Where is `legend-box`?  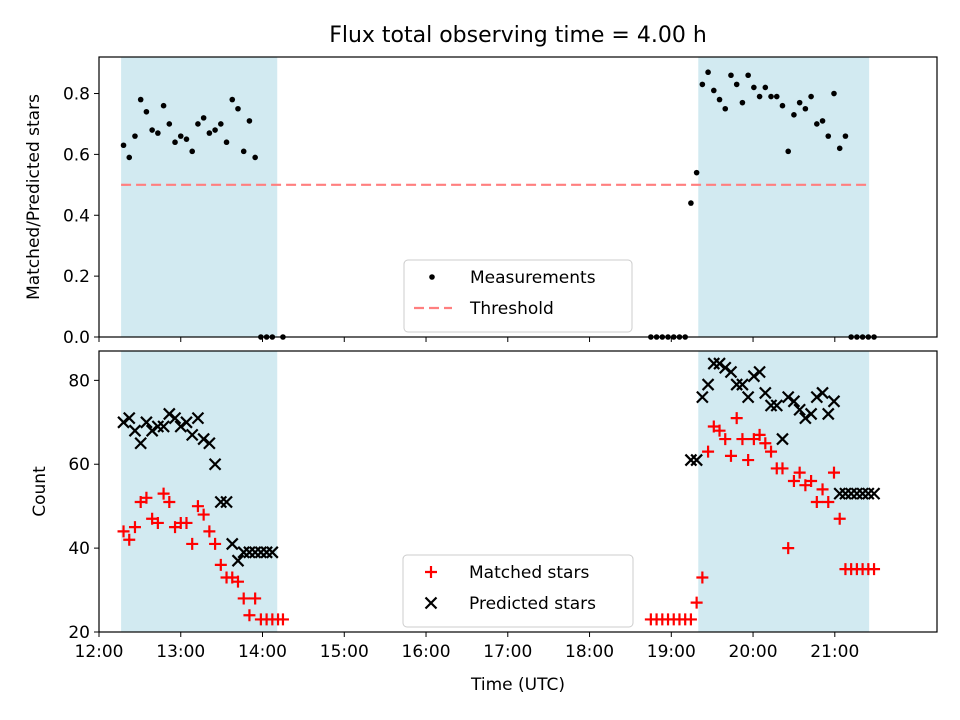
legend-box is located at coordinates (518, 296).